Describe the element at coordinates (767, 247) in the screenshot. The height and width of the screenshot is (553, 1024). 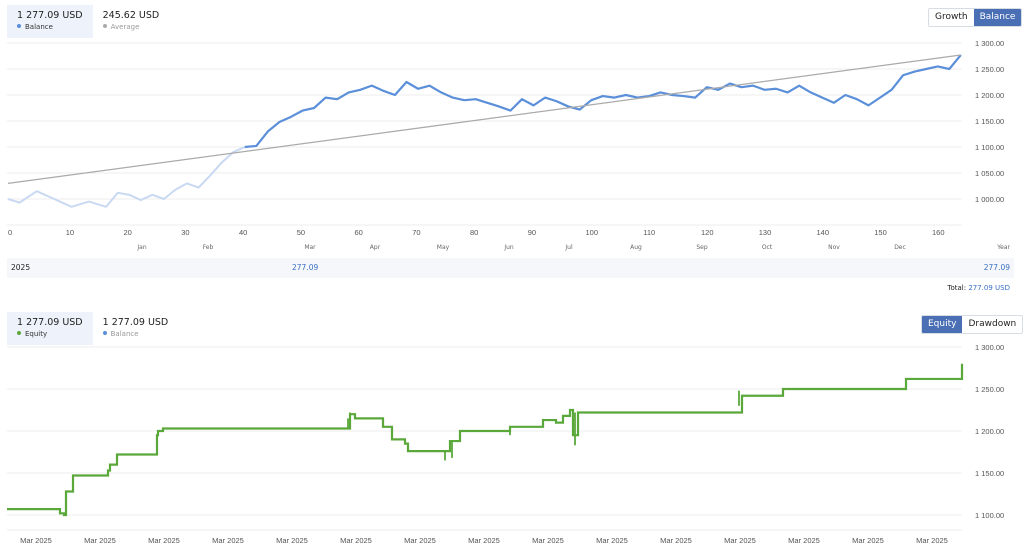
I see `month-label: Oct` at that location.